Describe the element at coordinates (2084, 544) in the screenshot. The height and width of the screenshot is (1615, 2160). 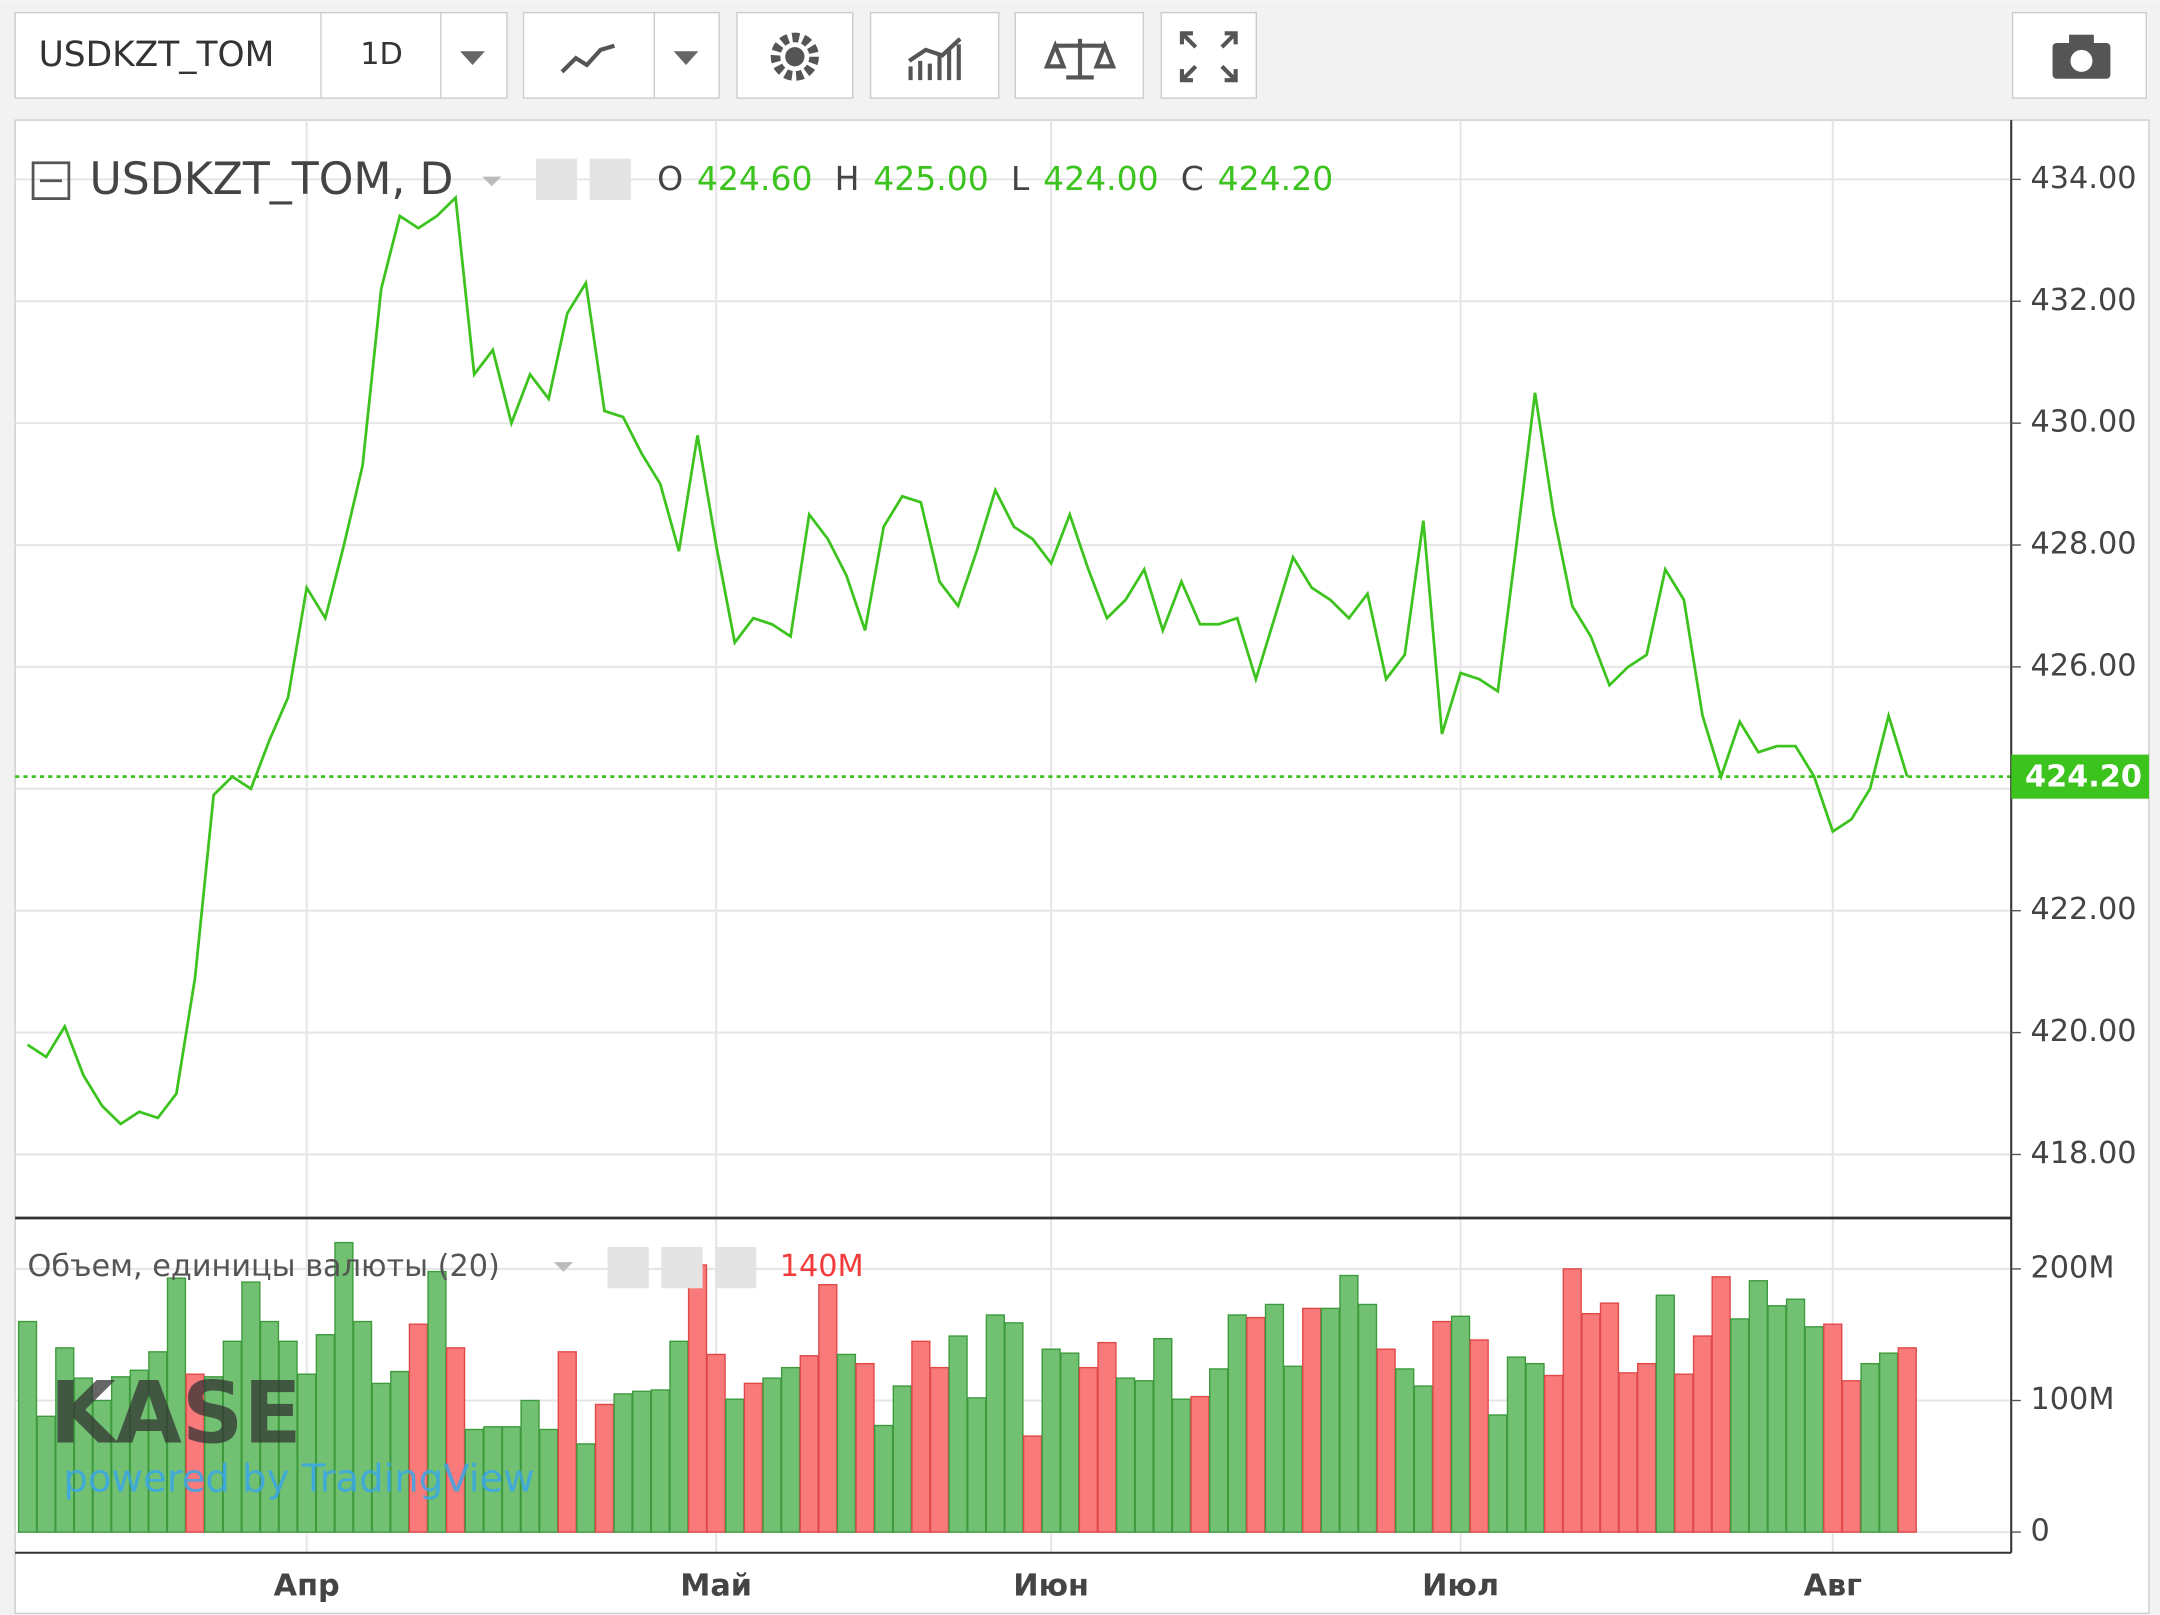
I see `y-tick-label: 428.00` at that location.